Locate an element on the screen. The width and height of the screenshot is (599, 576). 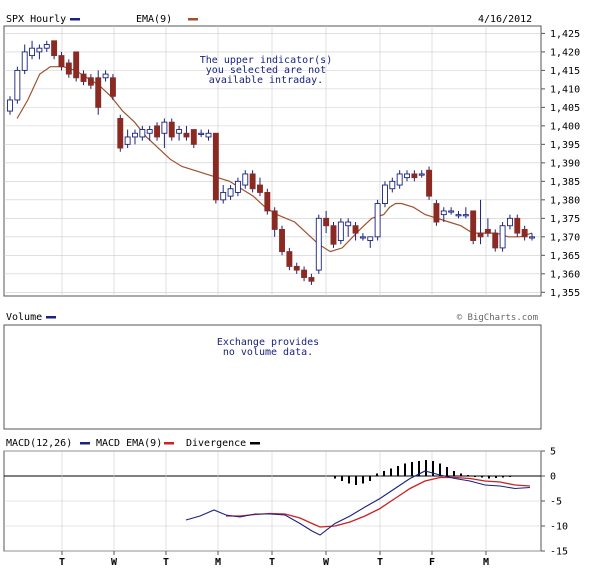
divergence-histogram is located at coordinates (422, 472).